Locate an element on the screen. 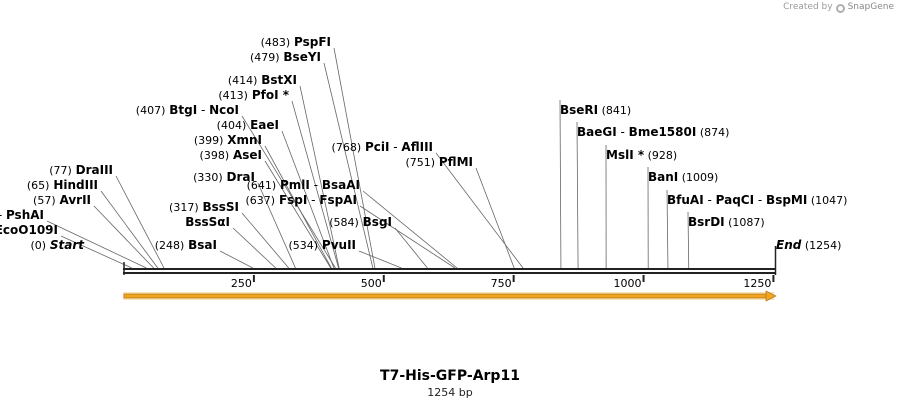 This screenshot has width=900, height=408. enzyme-name: Bme1580I is located at coordinates (663, 132).